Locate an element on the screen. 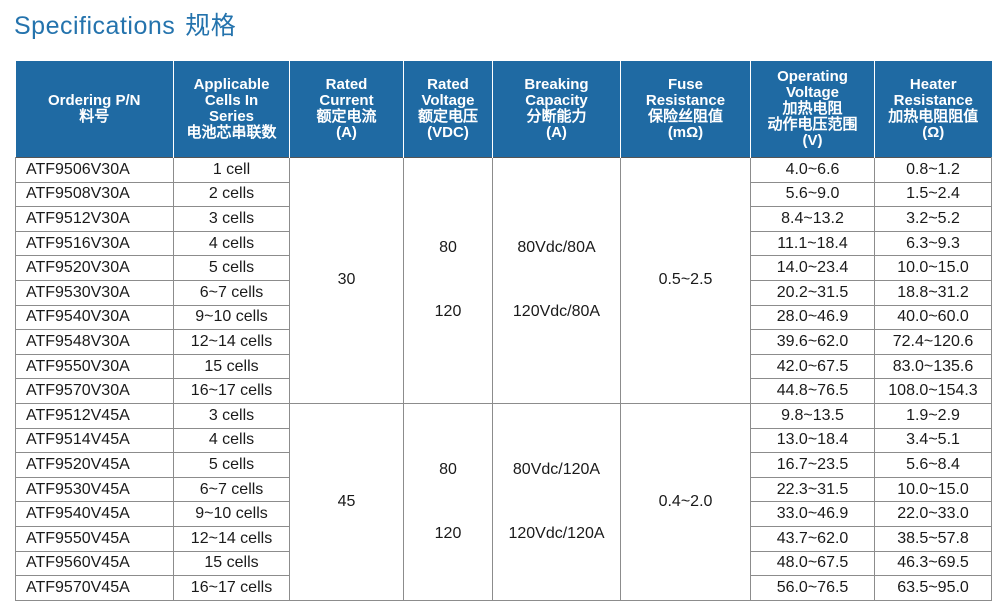 This screenshot has height=604, width=999. cell-ordering-pn: ATF9514V45A is located at coordinates (94, 440).